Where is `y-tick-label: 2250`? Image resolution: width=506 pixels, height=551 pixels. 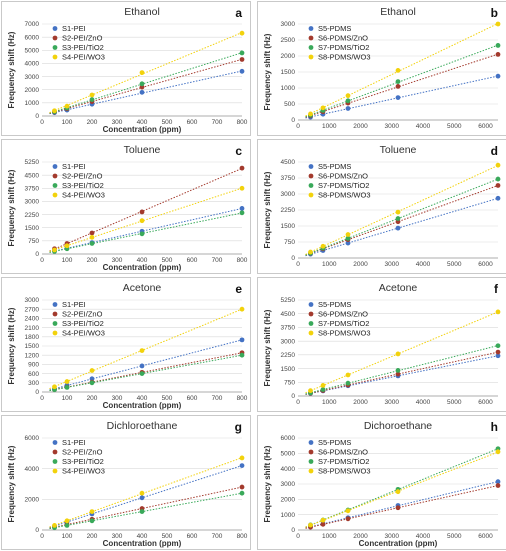
y-tick-label: 2250 is located at coordinates (32, 215).